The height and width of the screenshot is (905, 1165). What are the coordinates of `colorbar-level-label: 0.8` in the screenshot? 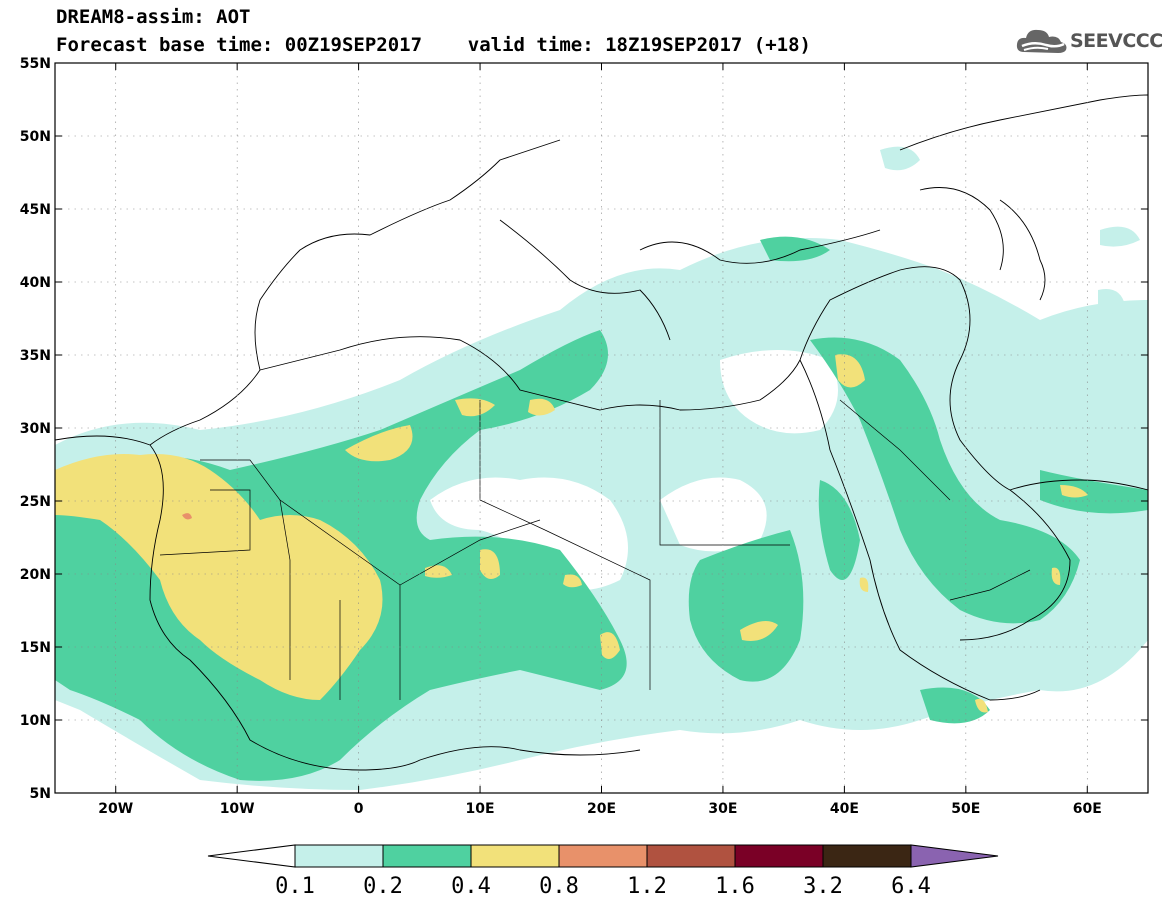 It's located at (559, 886).